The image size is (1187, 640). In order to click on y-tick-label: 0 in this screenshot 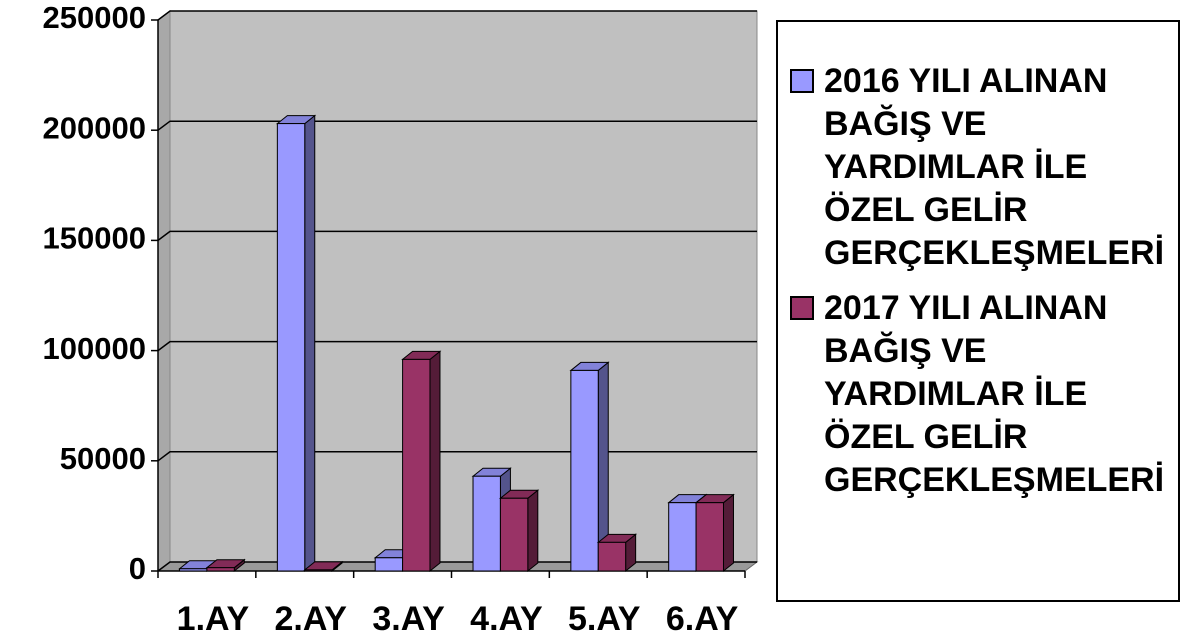, I will do `click(137, 568)`.